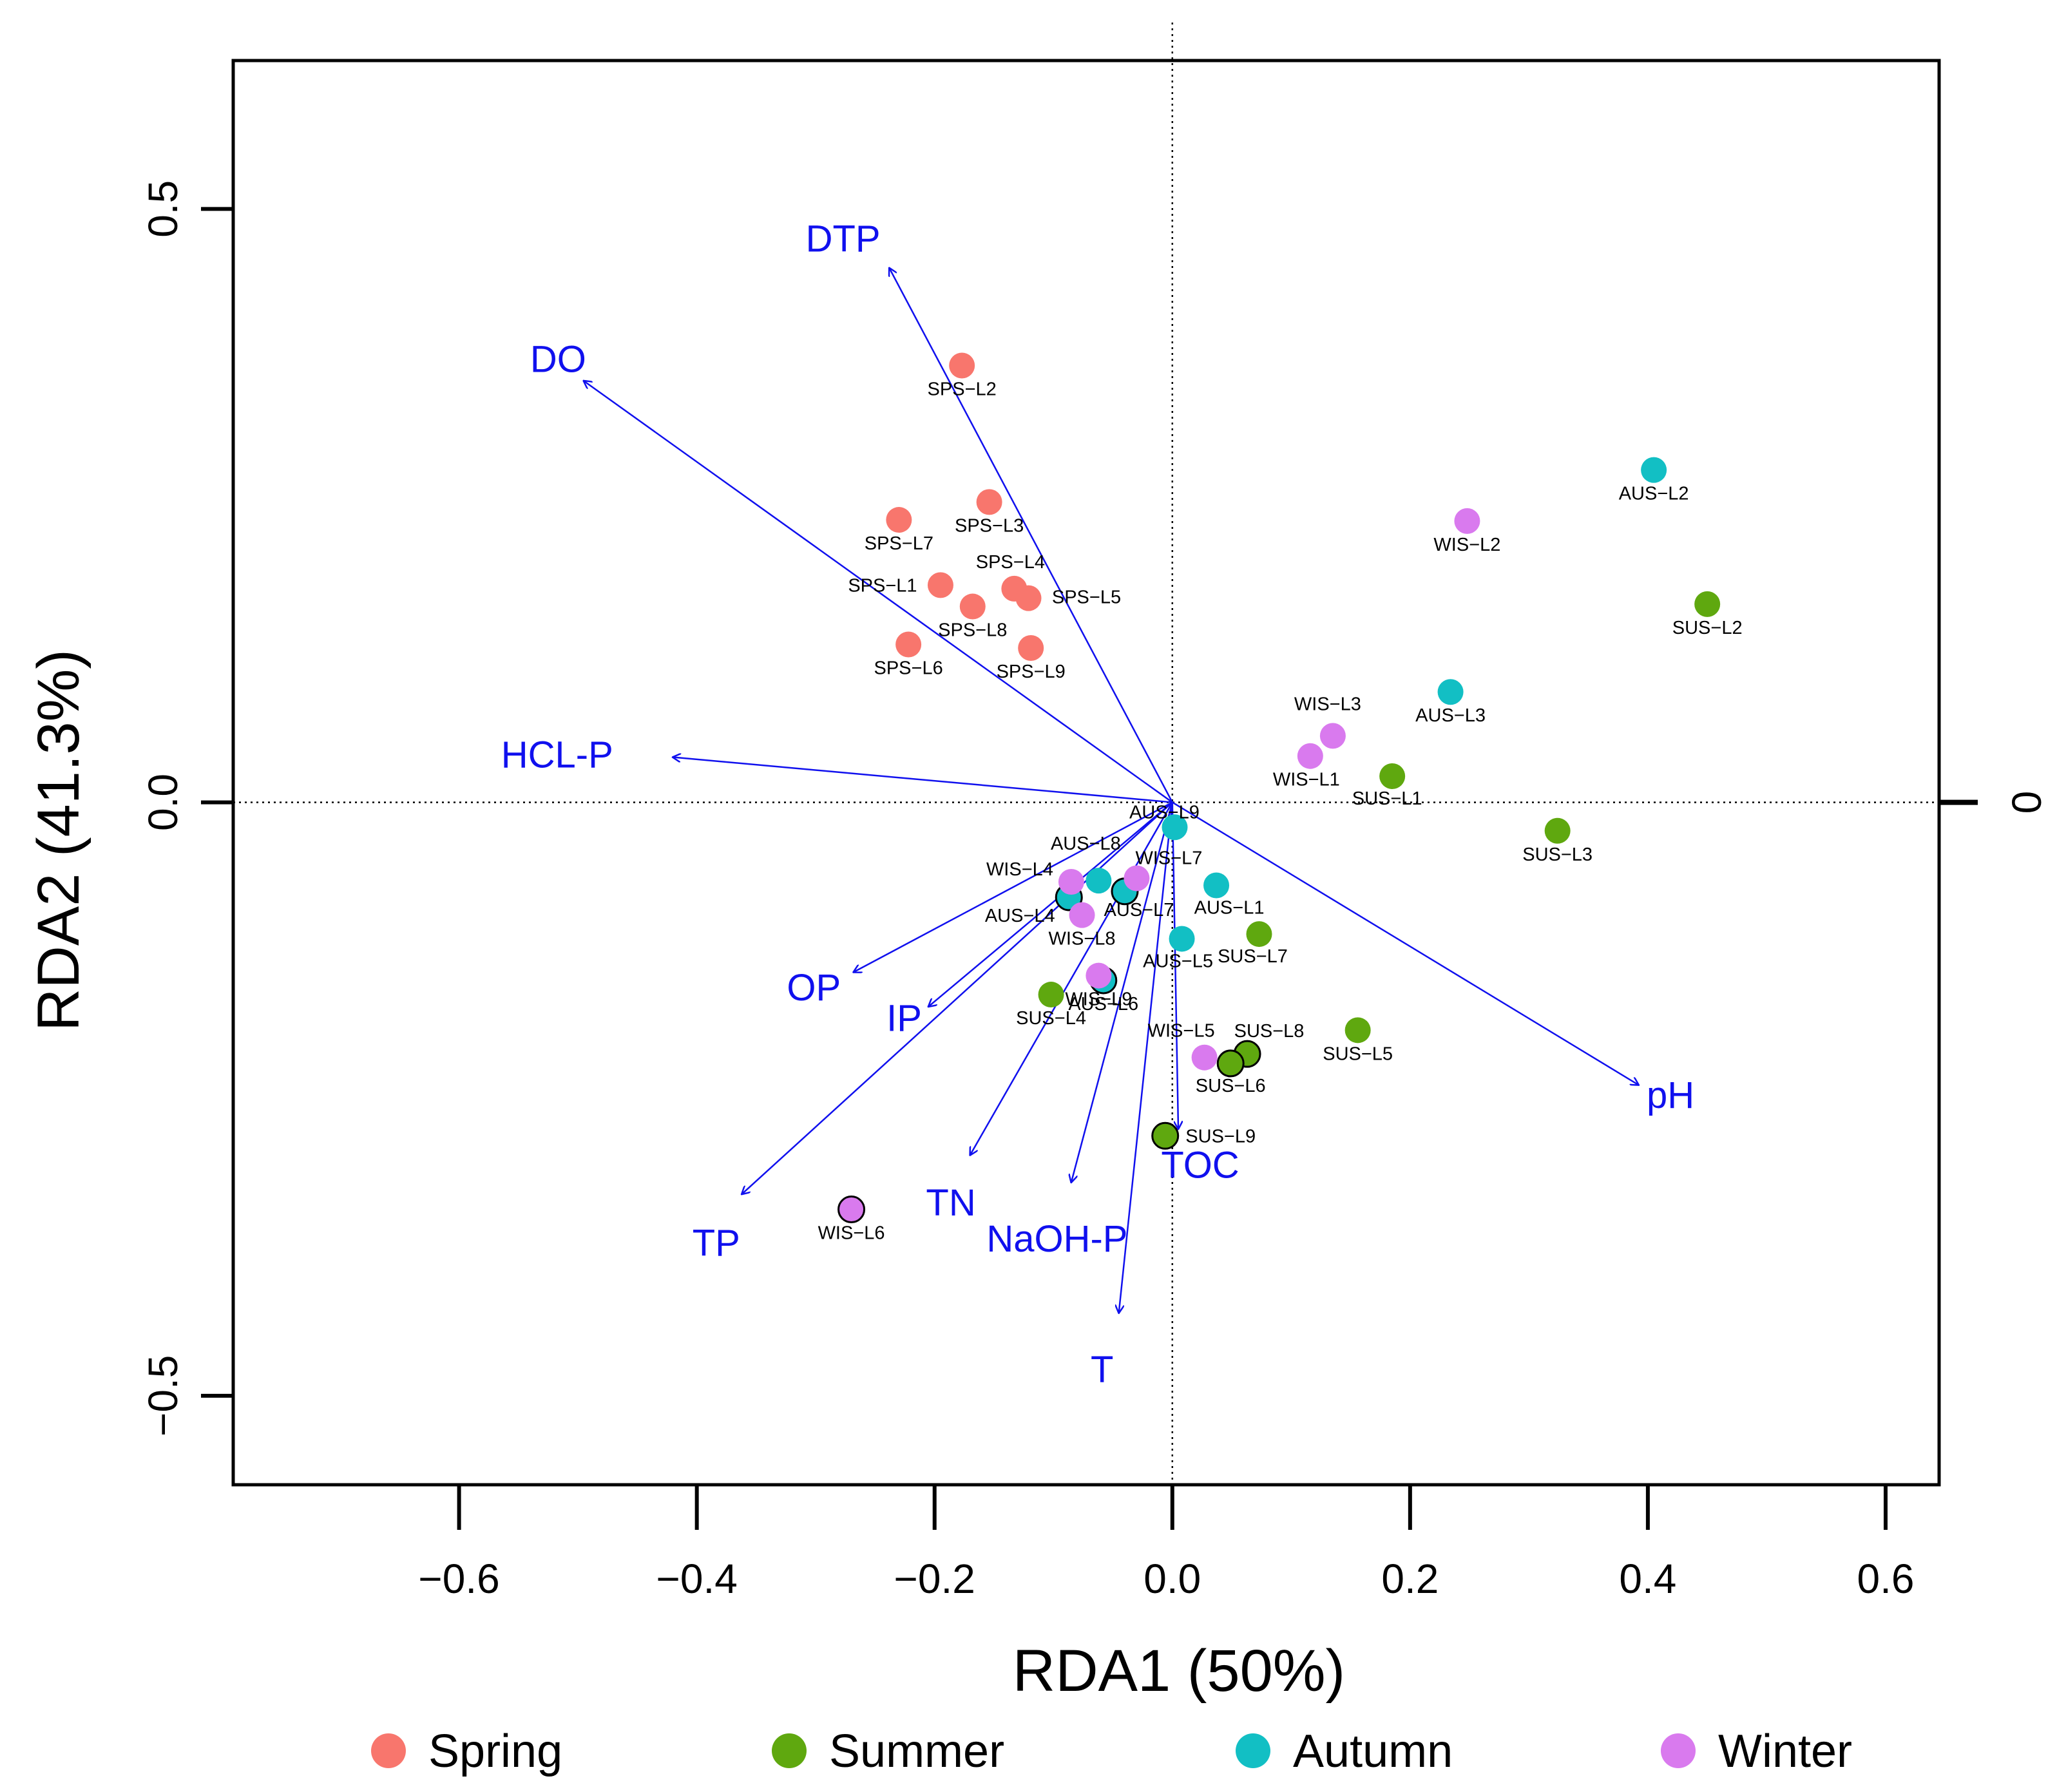 Image resolution: width=2057 pixels, height=1792 pixels. What do you see at coordinates (1099, 976) in the screenshot?
I see `point-wis-l9` at bounding box center [1099, 976].